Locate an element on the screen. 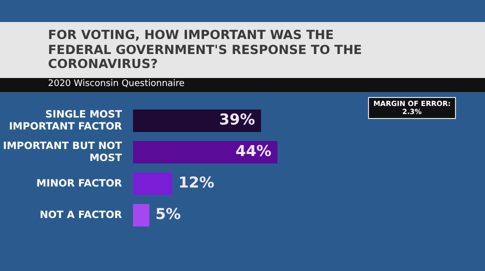 This screenshot has height=271, width=485. chart-subtitle: 2020 Wisconsin Questionnaire is located at coordinates (116, 84).